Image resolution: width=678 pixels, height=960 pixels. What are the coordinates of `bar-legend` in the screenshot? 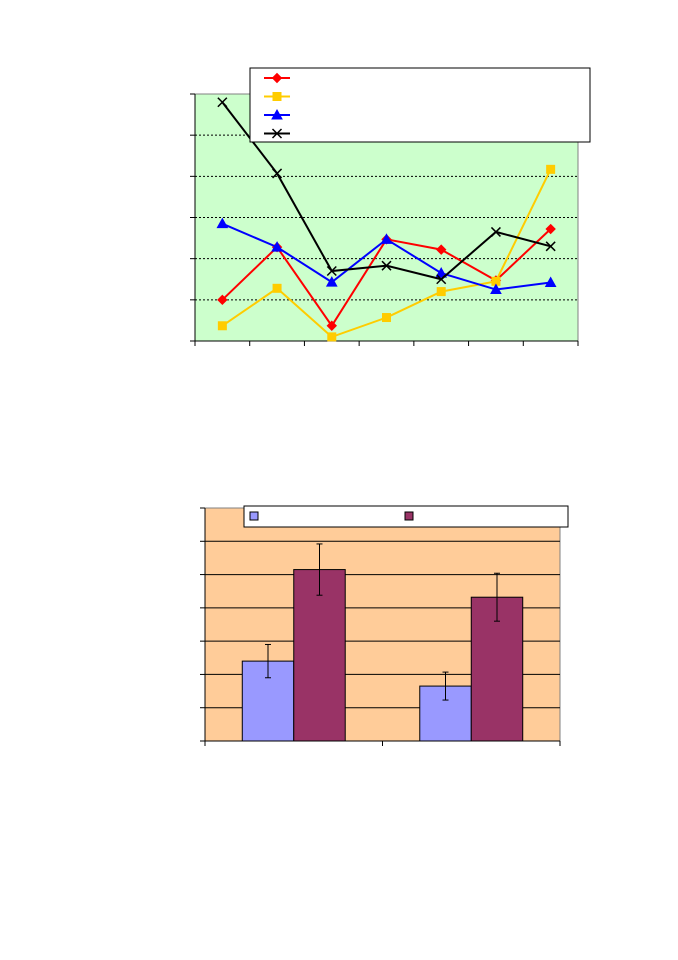 It's located at (406, 516).